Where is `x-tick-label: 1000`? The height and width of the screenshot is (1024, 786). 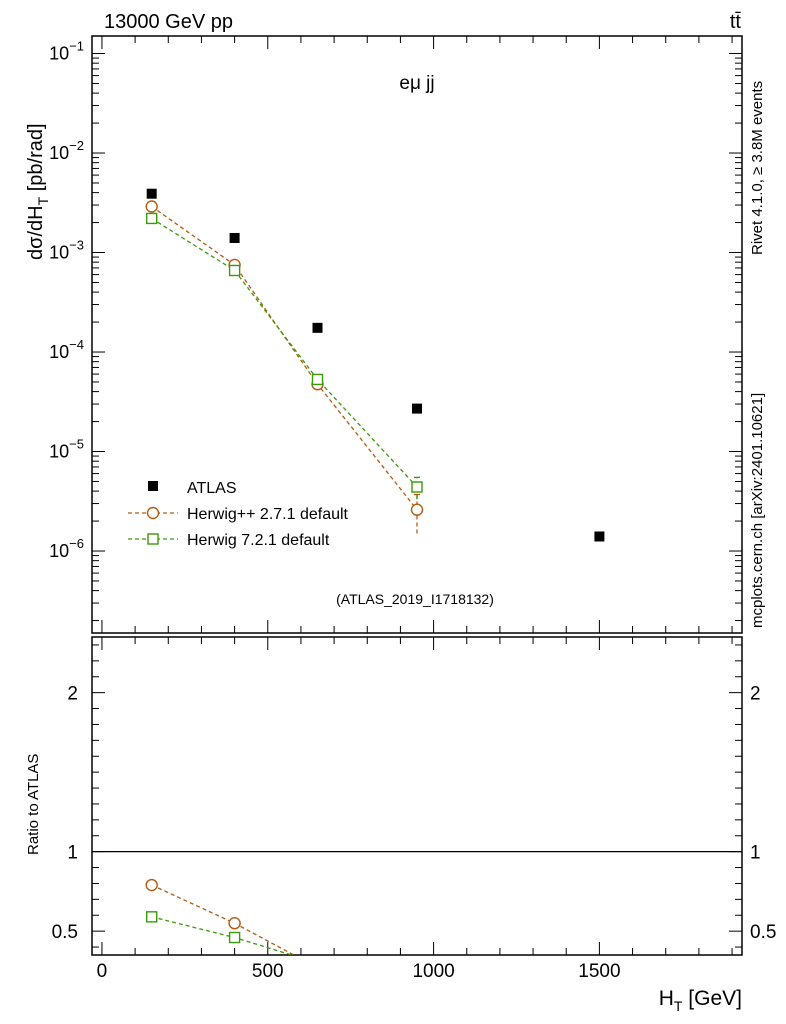
x-tick-label: 1000 is located at coordinates (433, 971).